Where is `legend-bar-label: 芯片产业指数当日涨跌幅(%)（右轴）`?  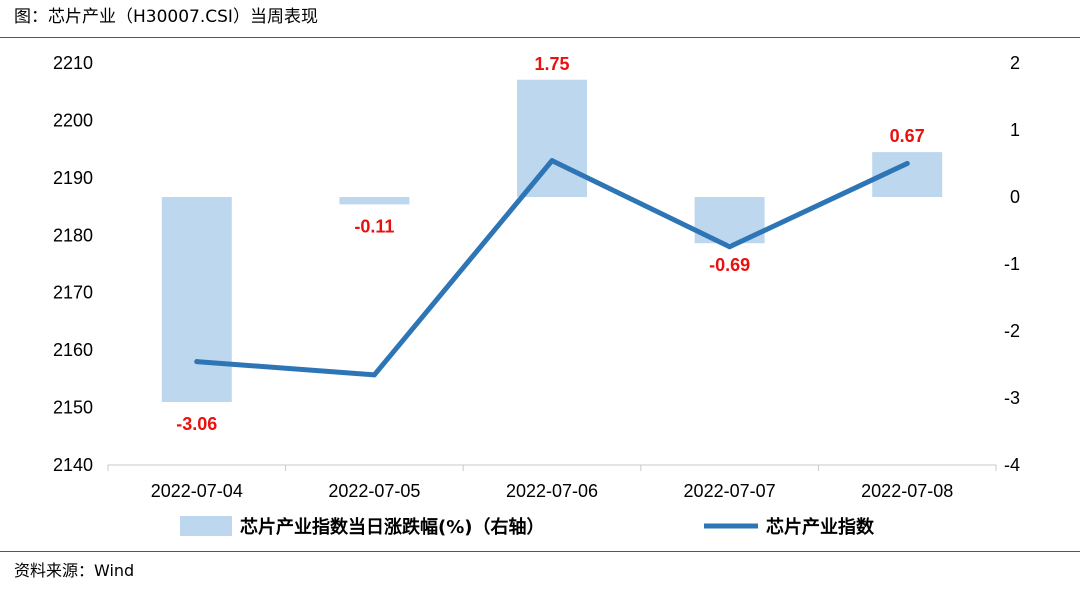 legend-bar-label: 芯片产业指数当日涨跌幅(%)（右轴） is located at coordinates (392, 527).